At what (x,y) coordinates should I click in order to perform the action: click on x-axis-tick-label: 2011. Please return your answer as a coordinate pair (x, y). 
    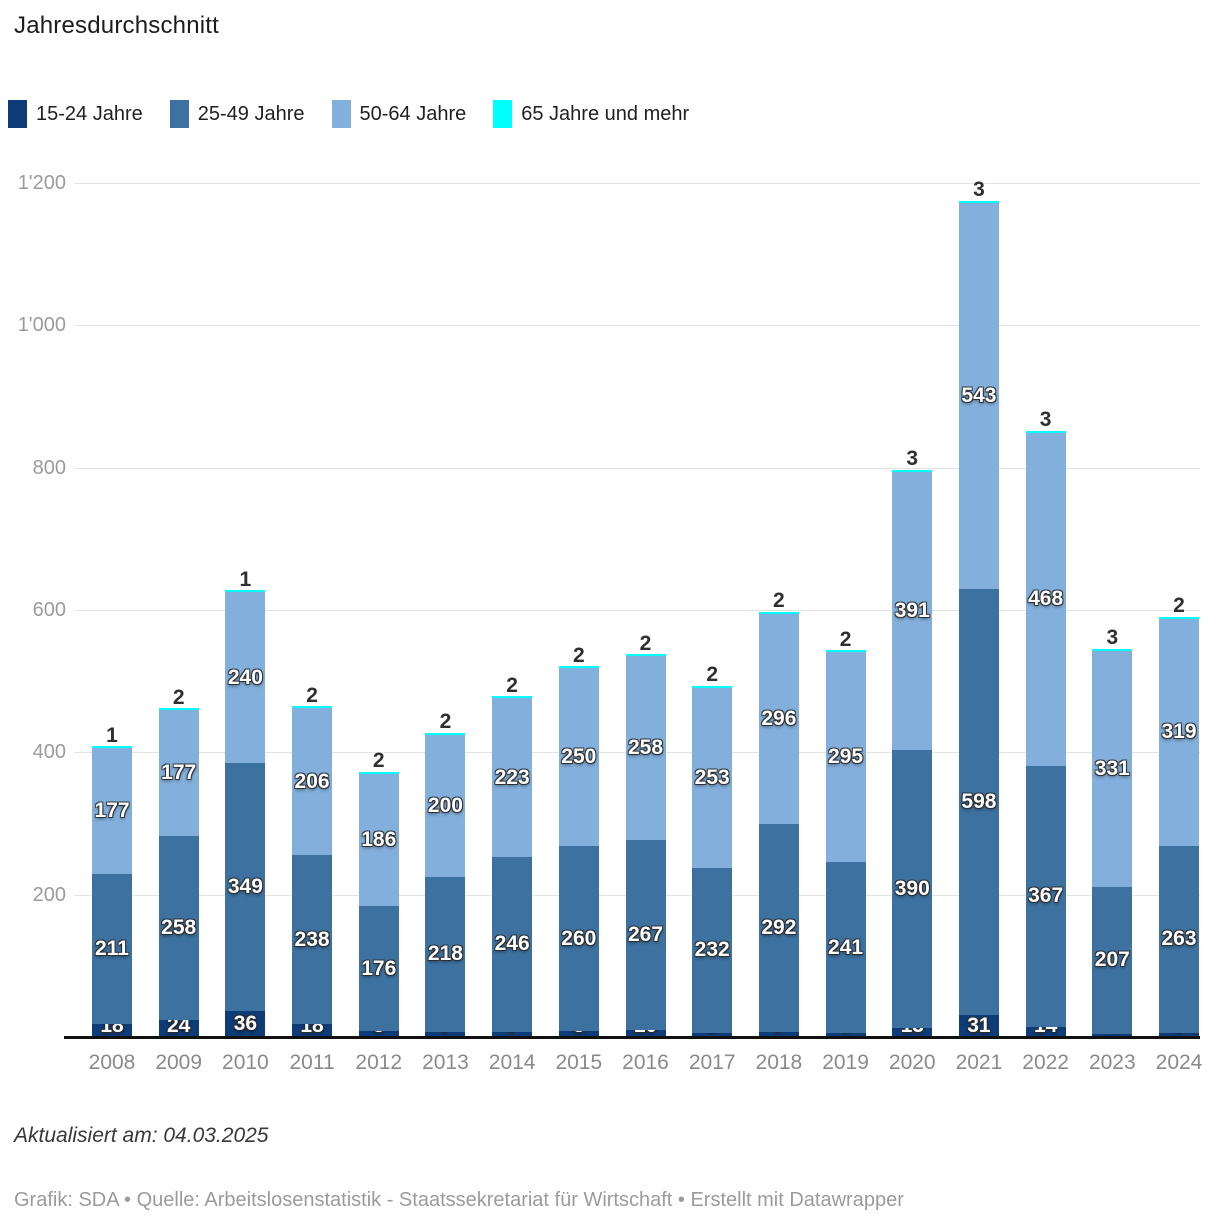
    Looking at the image, I should click on (312, 1062).